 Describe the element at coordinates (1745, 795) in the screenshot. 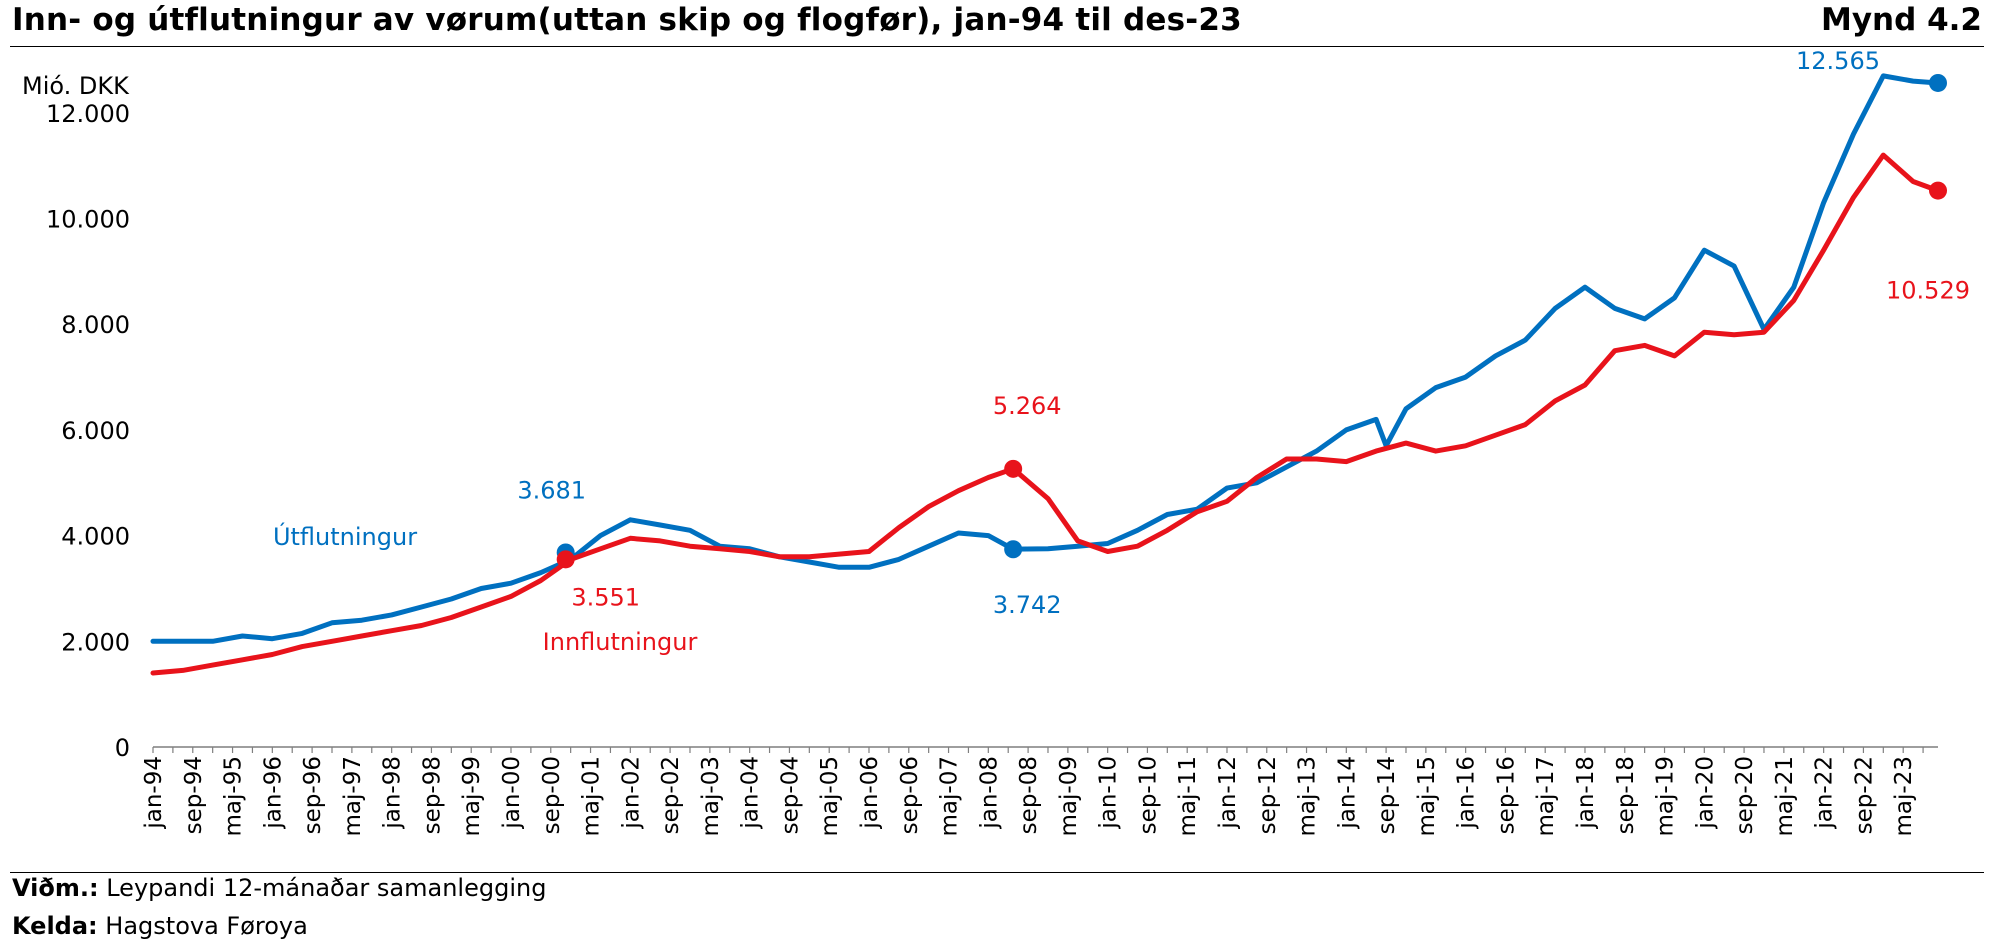

I see `x-tick-label: sep-20` at that location.